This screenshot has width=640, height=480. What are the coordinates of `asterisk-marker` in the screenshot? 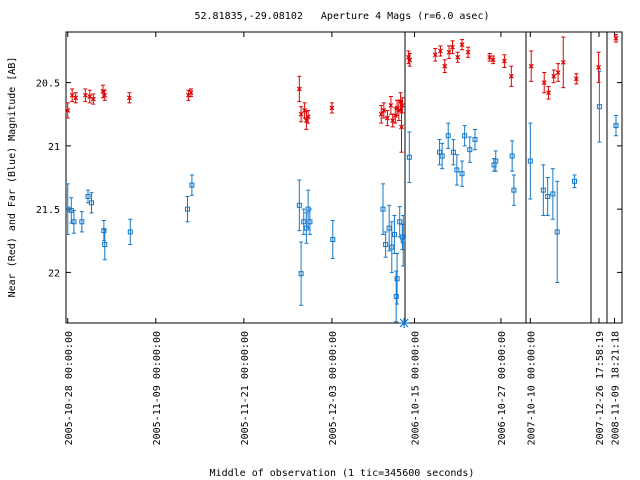 It's located at (404, 323).